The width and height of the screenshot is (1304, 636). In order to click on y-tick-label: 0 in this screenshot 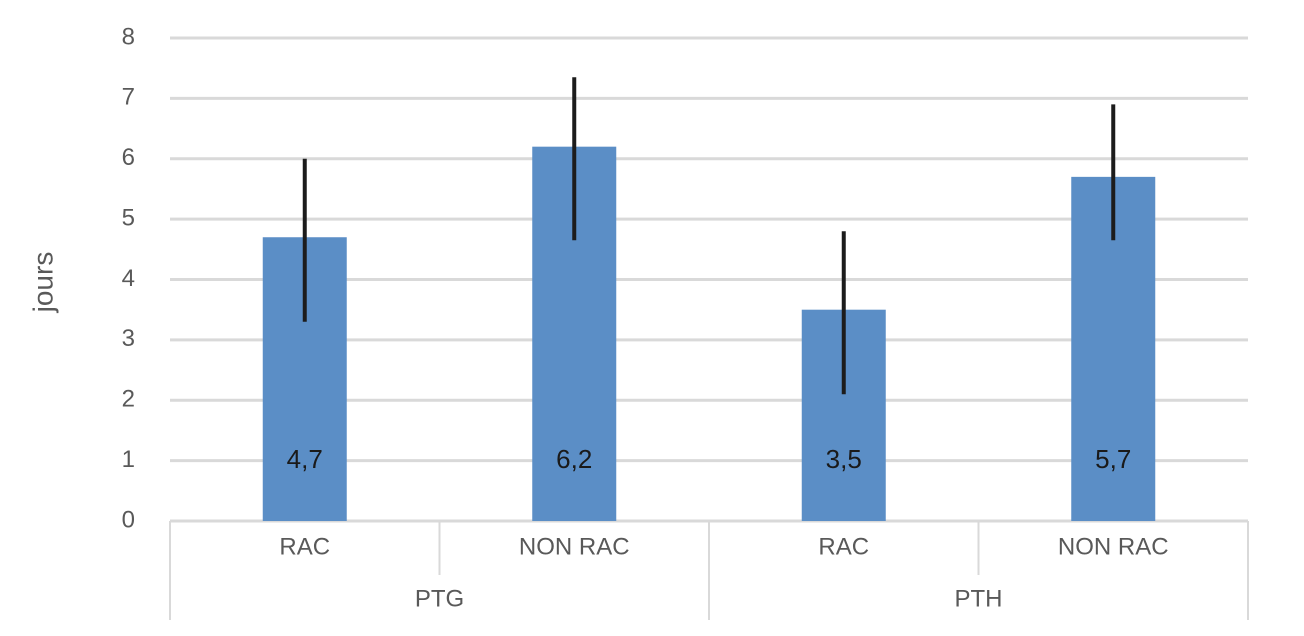, I will do `click(128, 519)`.